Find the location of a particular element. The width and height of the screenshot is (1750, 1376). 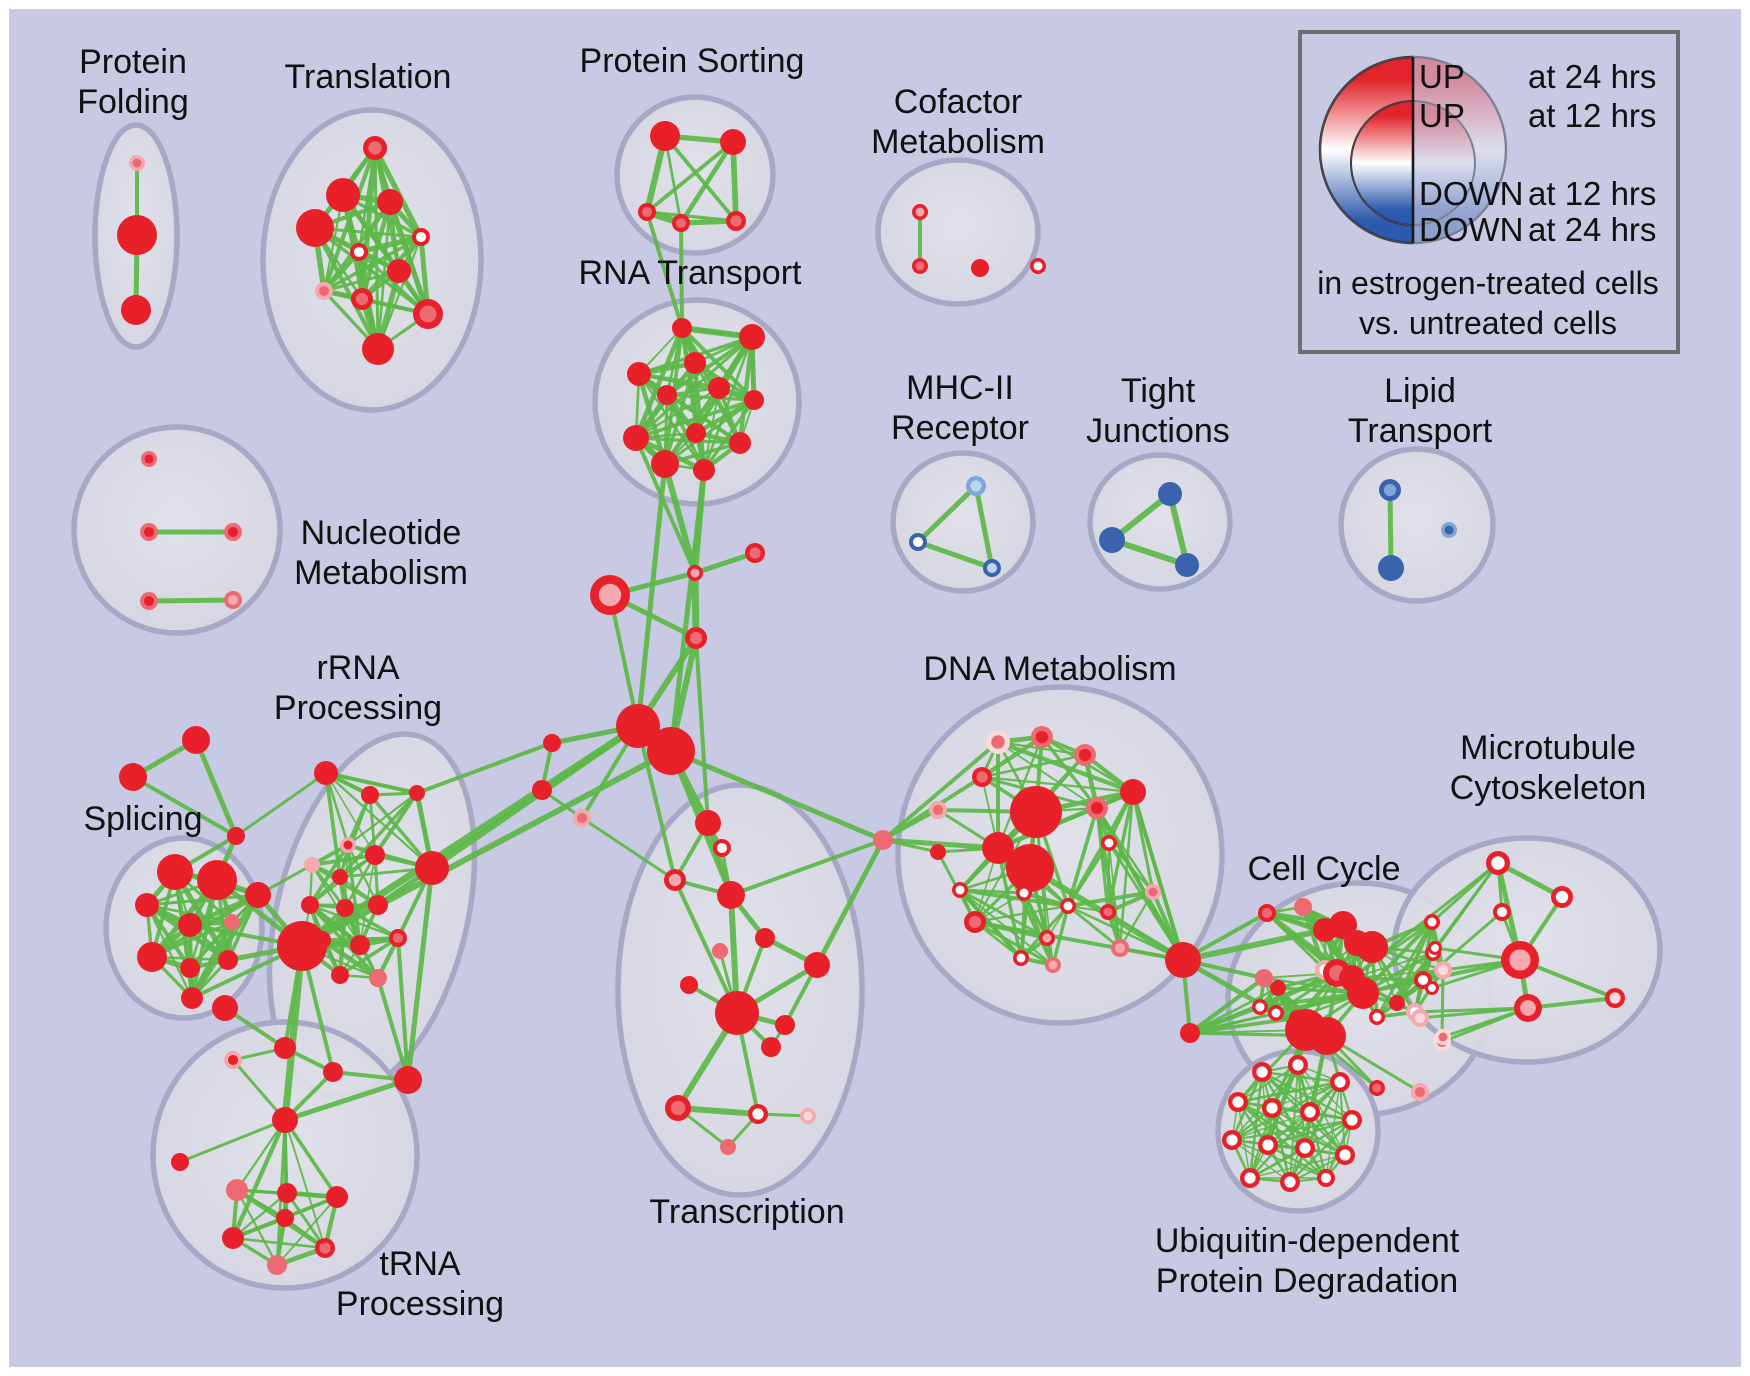

legend-caption-line2: vs. untreated cells is located at coordinates (1488, 323).